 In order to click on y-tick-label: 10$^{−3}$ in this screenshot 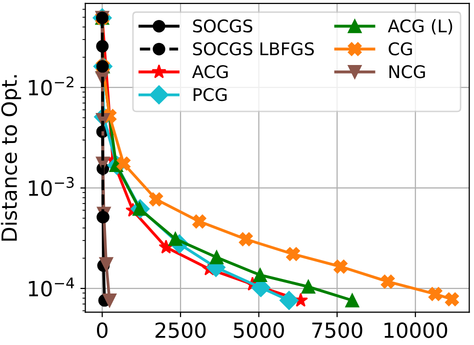, I will do `click(51, 186)`.